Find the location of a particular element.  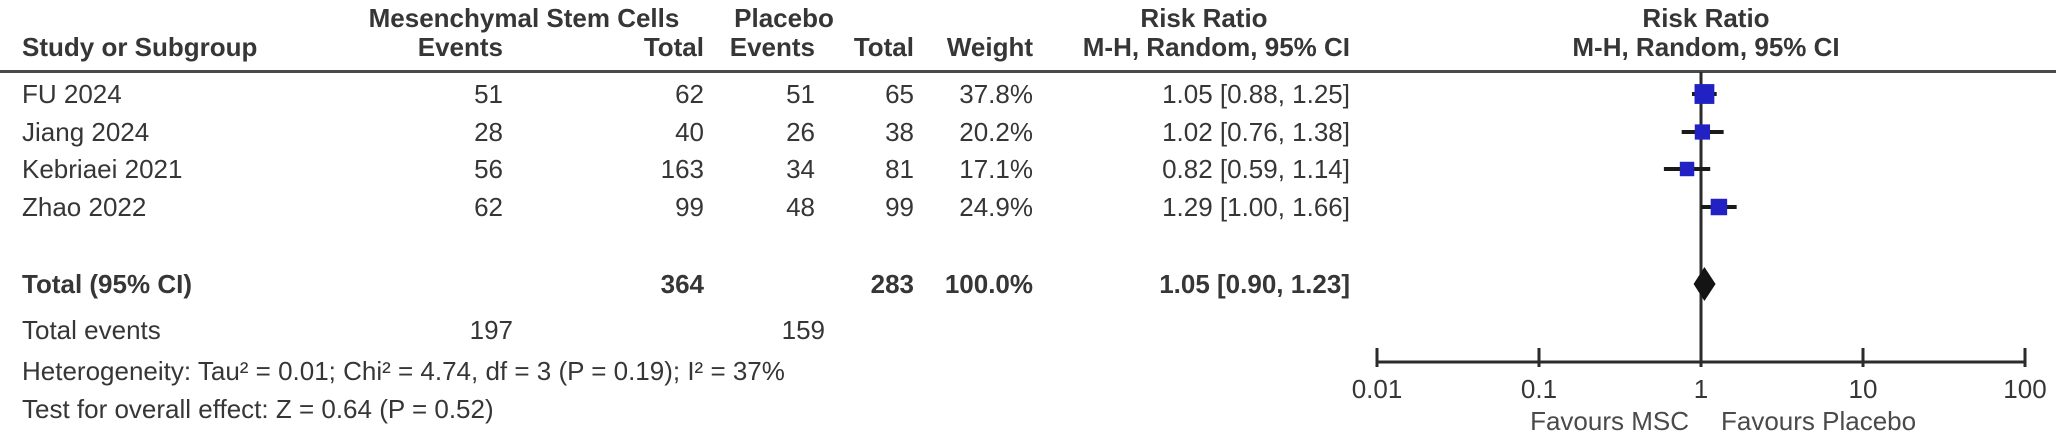

study-row-tot1: 40 is located at coordinates (689, 132).